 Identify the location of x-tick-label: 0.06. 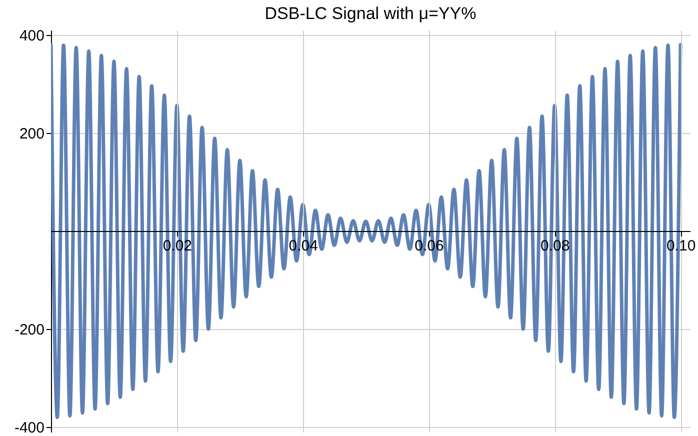
(429, 246).